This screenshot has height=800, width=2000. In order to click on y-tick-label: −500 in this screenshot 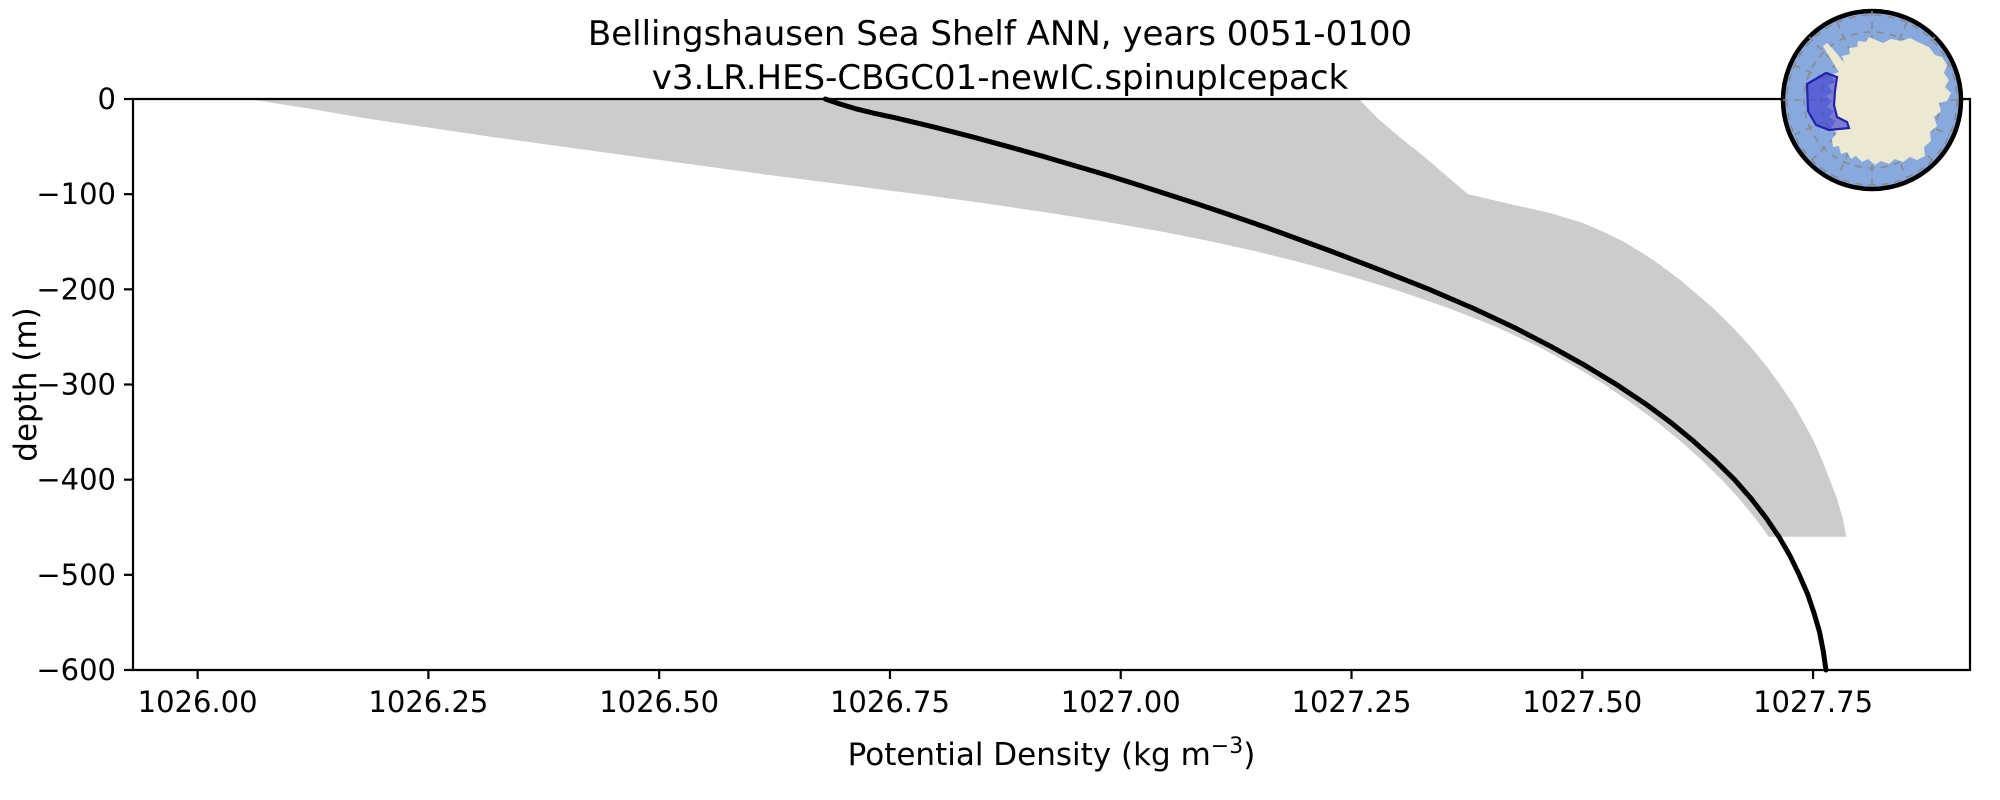, I will do `click(76, 575)`.